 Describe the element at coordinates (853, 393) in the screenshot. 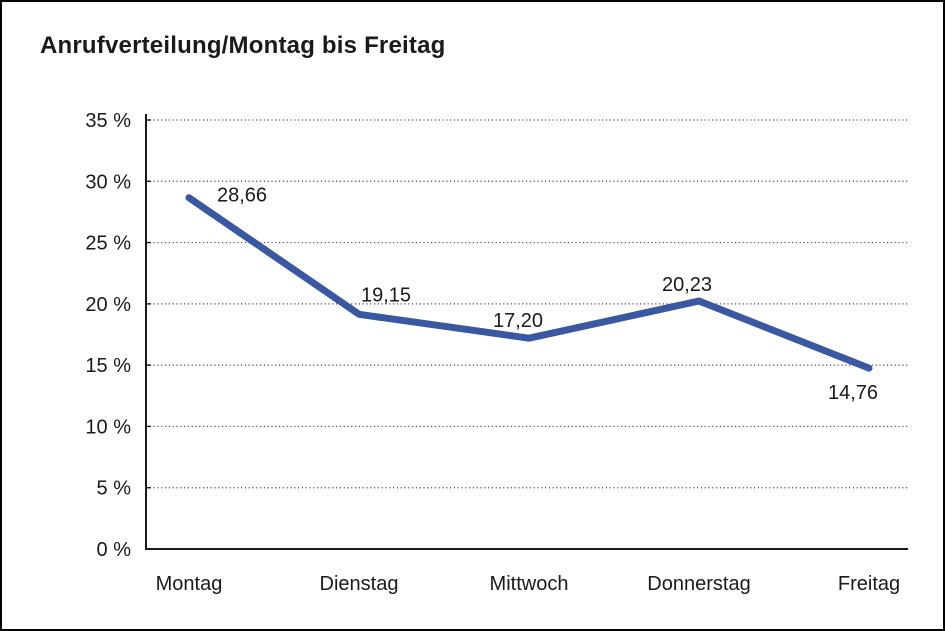

I see `data-point-label: 14,76` at that location.